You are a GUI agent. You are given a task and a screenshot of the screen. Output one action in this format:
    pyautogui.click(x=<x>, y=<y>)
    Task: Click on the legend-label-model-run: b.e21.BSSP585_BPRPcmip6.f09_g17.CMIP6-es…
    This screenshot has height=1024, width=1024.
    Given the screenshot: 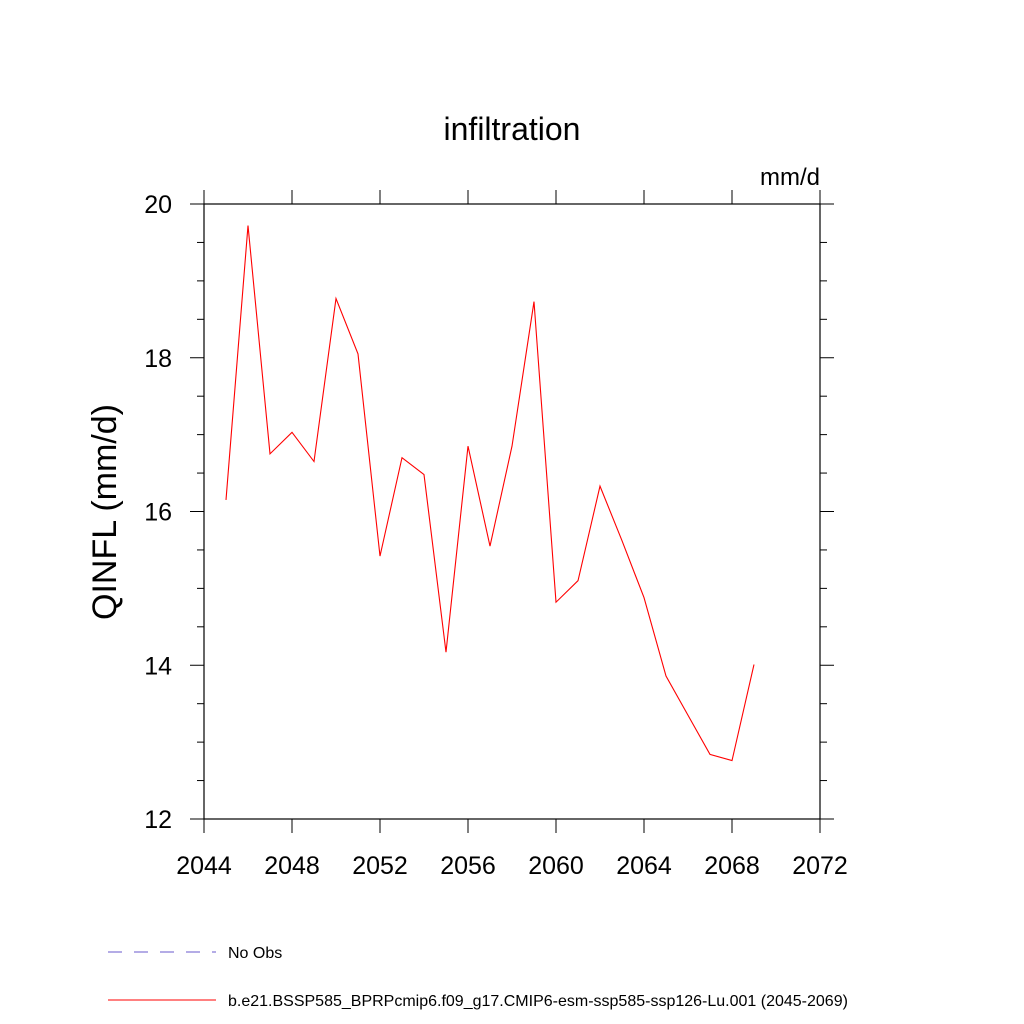 What is the action you would take?
    pyautogui.click(x=538, y=1001)
    